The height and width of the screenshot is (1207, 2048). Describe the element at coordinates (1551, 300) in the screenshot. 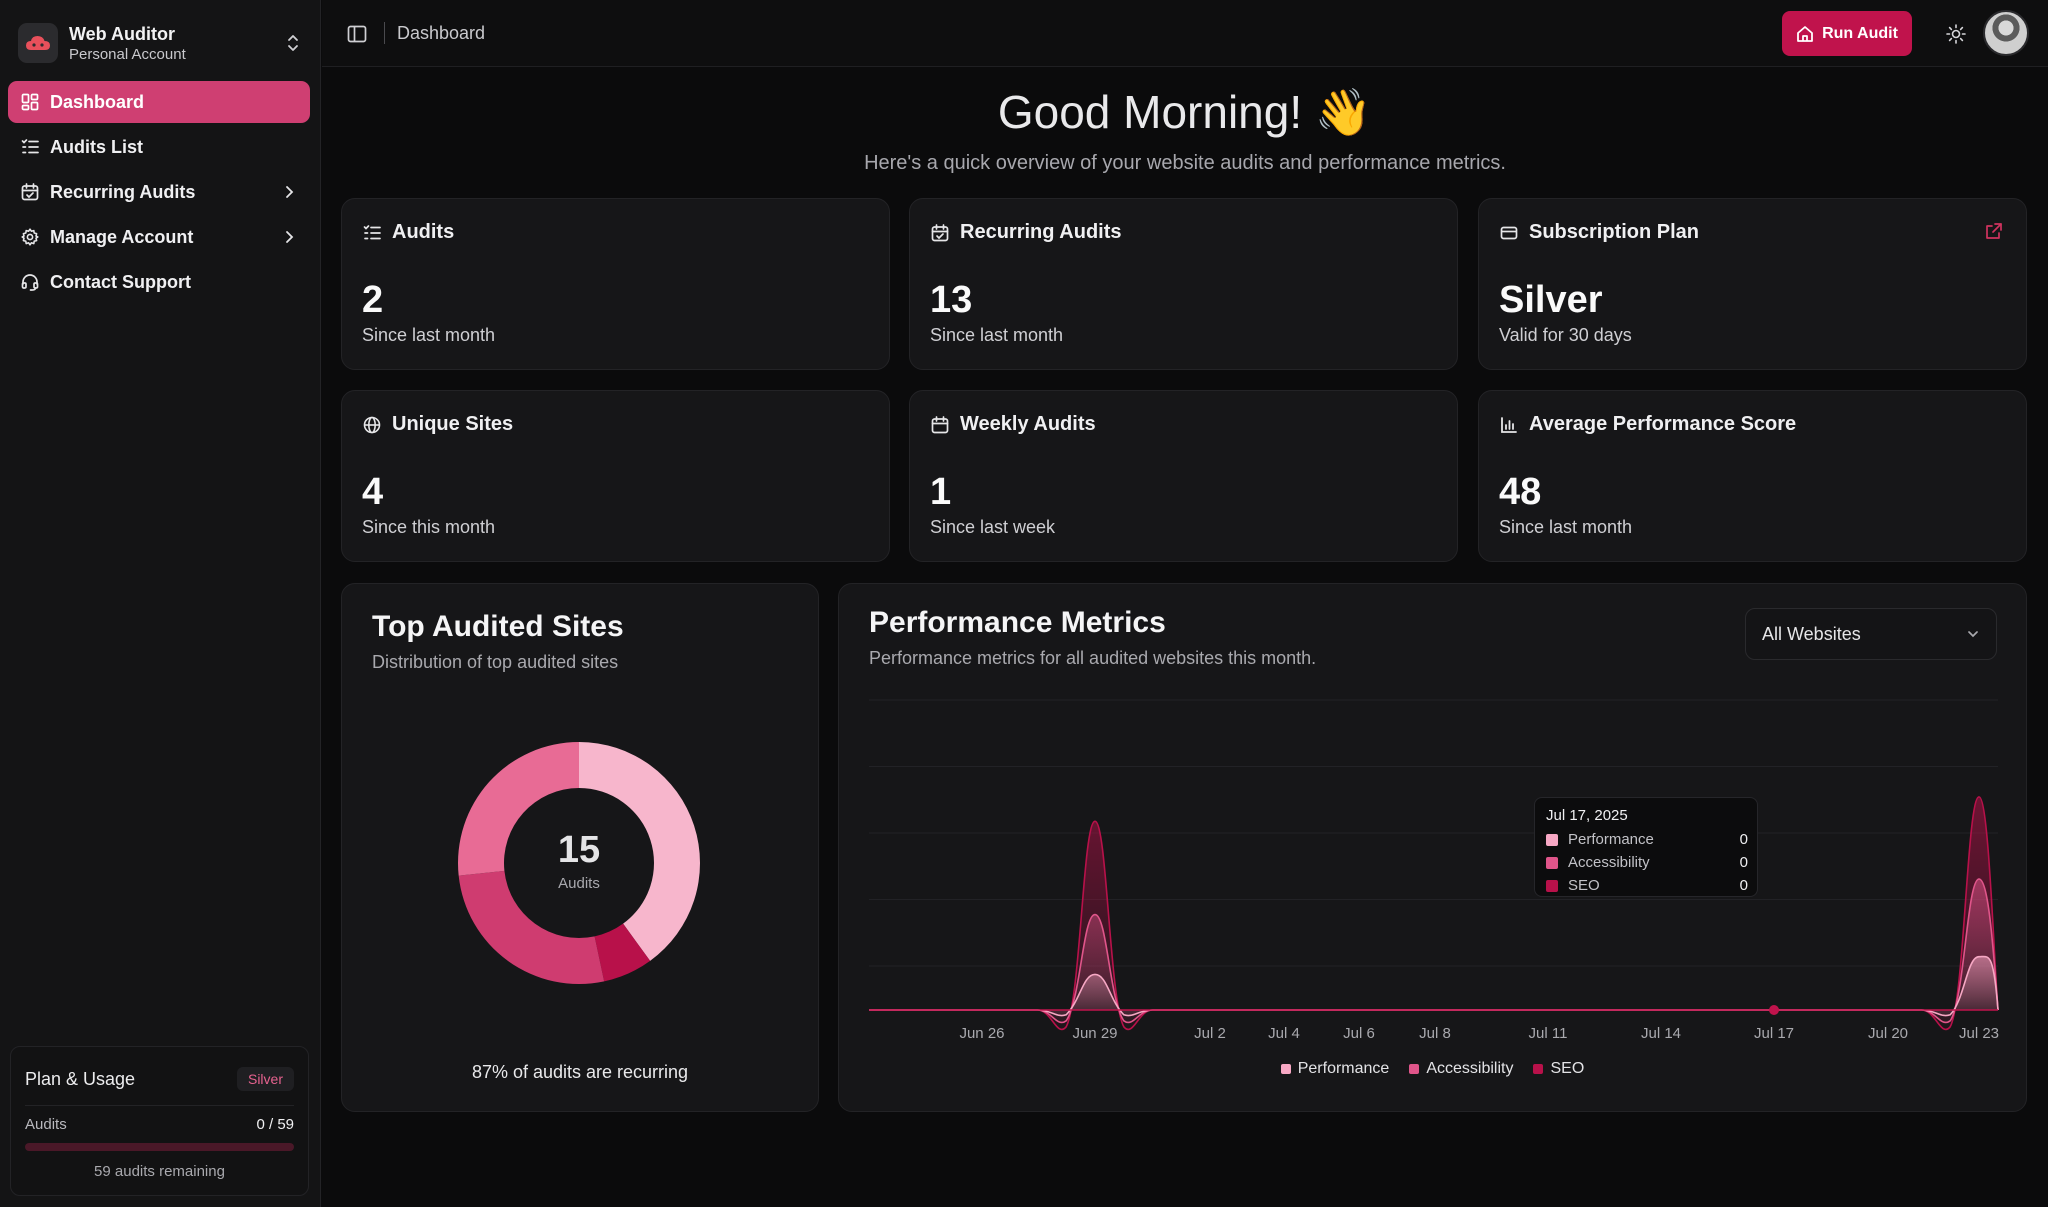

I see `stat-value: Silver` at that location.